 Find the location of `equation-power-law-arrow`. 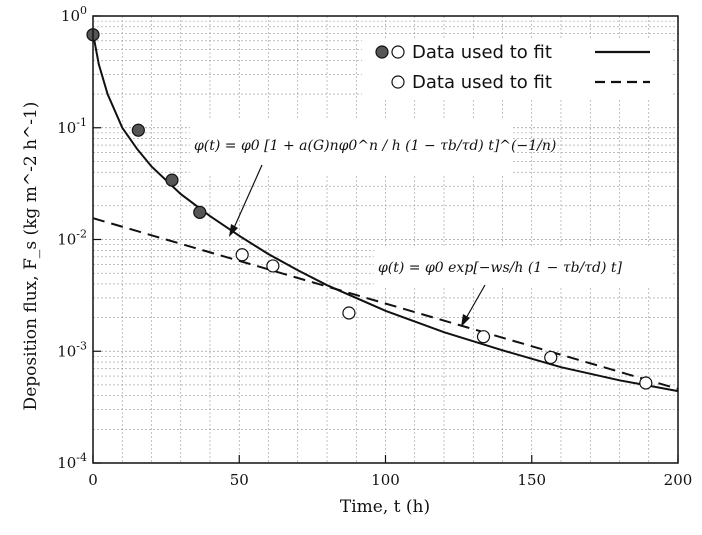

equation-power-law-arrow is located at coordinates (247, 197).